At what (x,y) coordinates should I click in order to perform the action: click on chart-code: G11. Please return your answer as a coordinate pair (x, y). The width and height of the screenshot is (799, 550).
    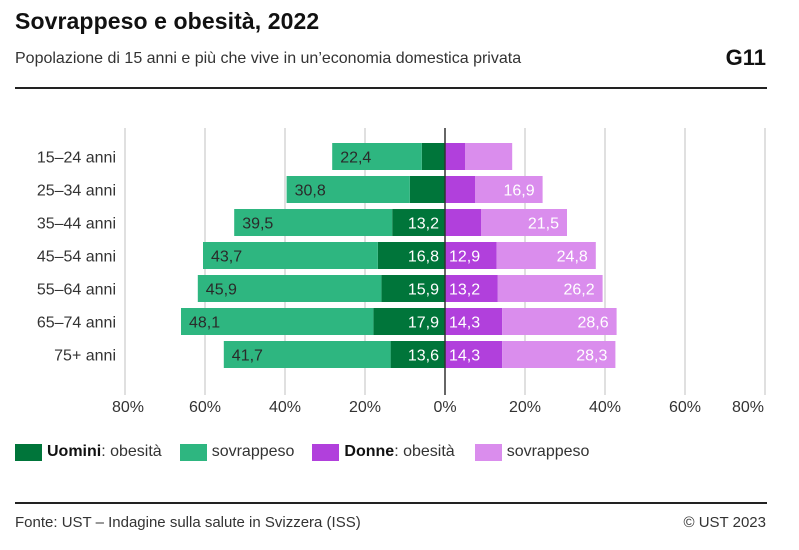
    Looking at the image, I should click on (745, 57).